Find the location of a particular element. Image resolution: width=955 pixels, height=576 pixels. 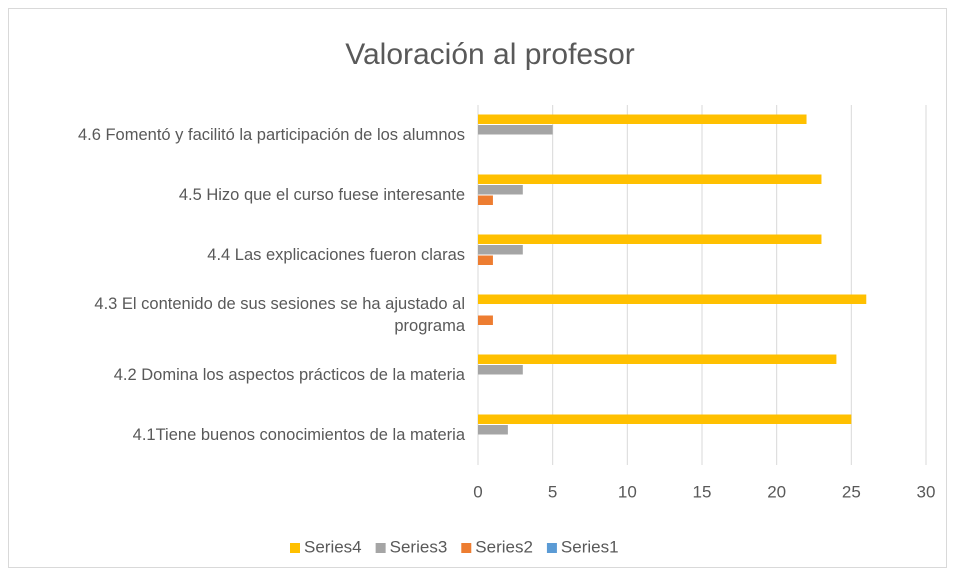

chart-title: Valoración al profesor is located at coordinates (490, 54).